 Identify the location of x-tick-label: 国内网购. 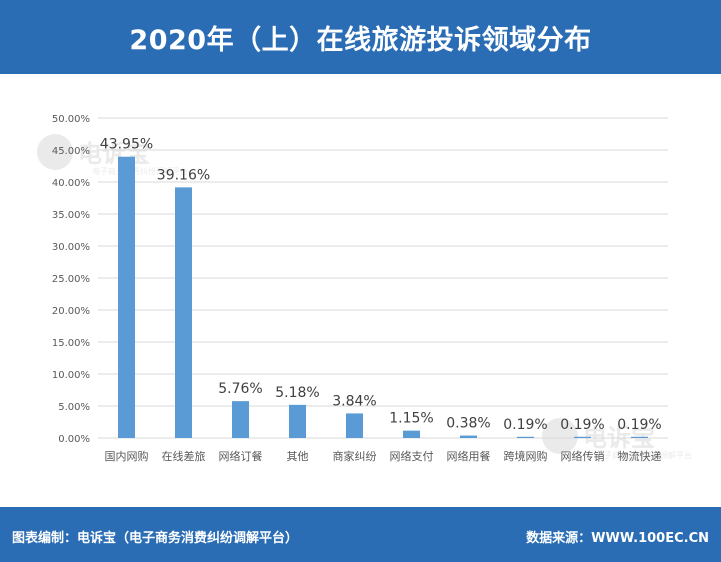
(127, 456).